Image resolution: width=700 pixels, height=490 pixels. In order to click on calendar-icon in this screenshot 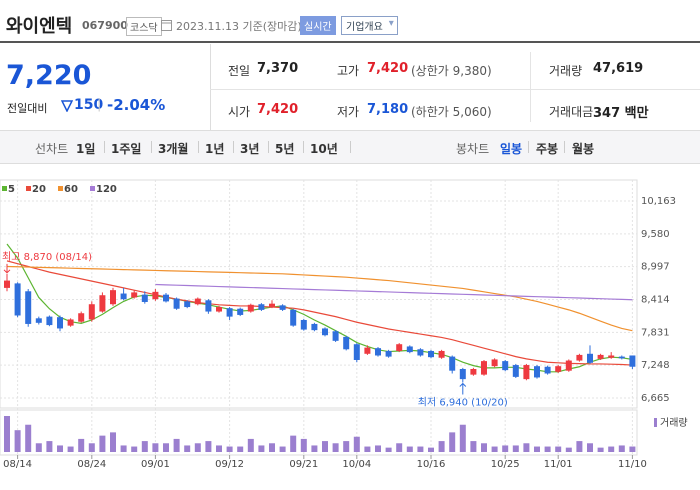, I will do `click(166, 25)`.